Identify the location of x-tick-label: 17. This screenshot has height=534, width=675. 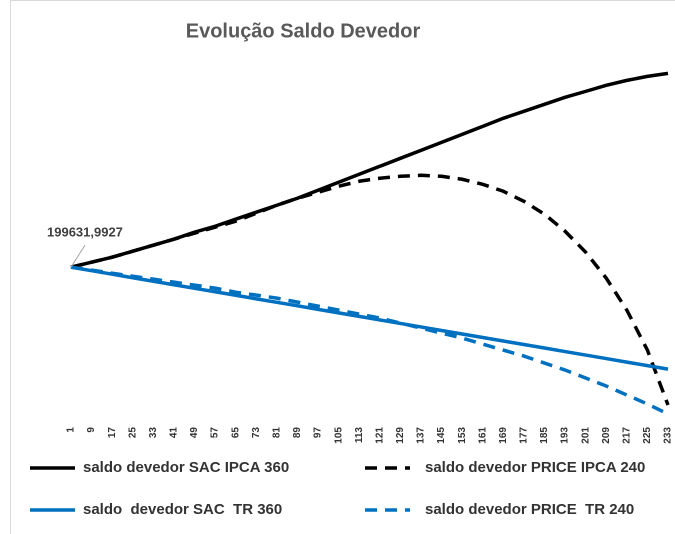
(112, 433).